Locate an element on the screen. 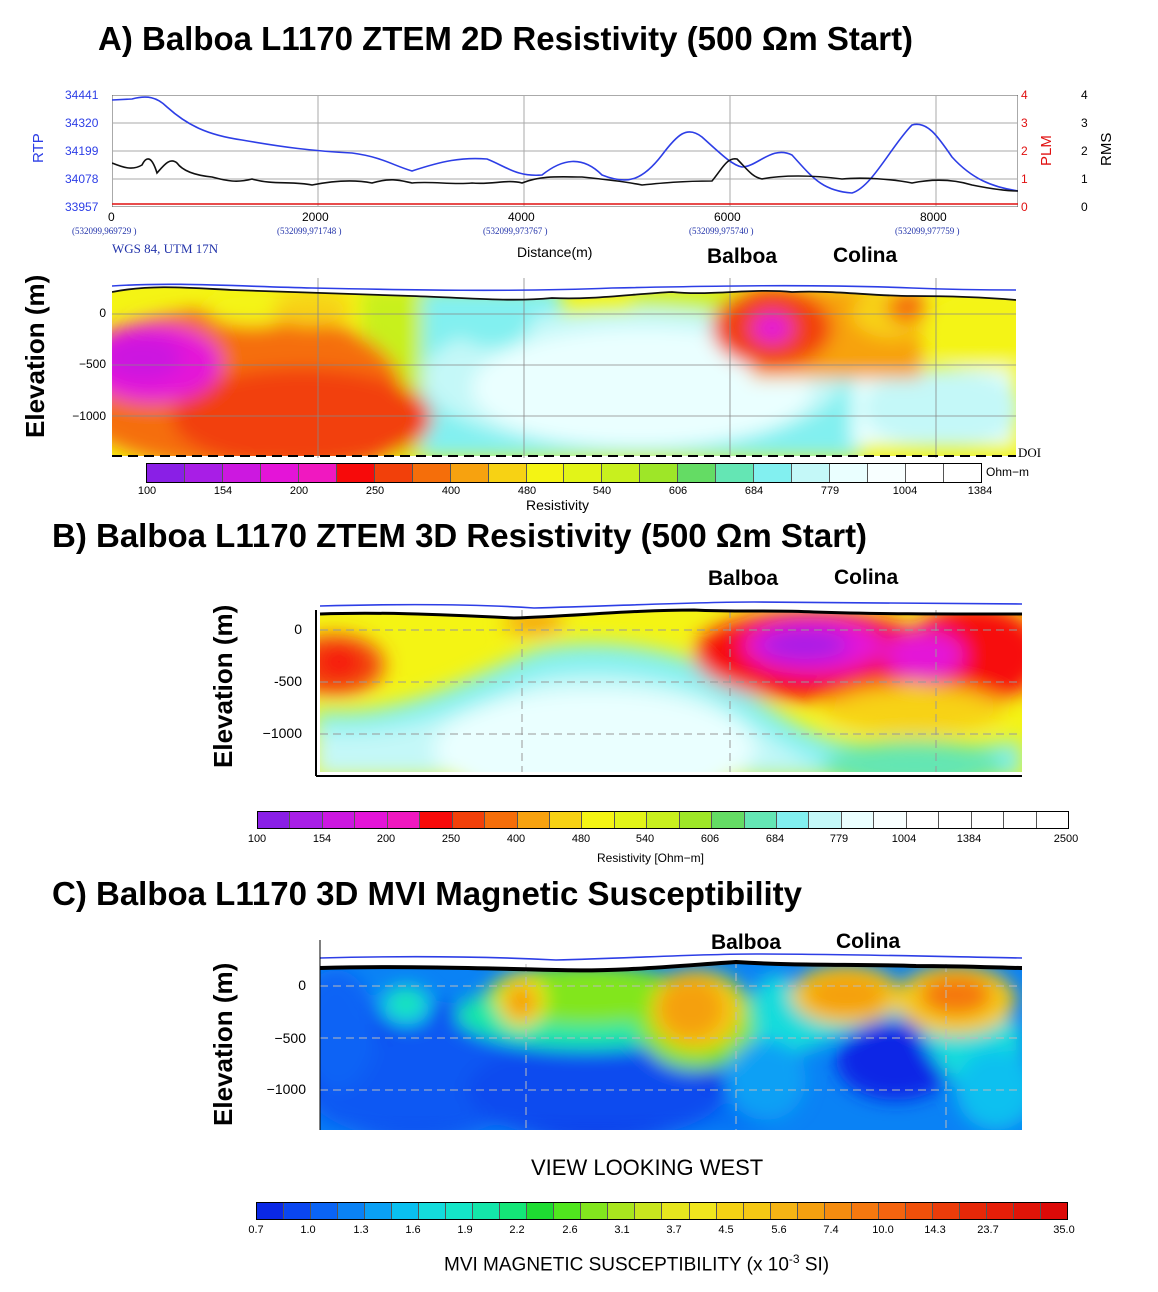 The image size is (1158, 1292). plm-axis-label: PLM is located at coordinates (1046, 150).